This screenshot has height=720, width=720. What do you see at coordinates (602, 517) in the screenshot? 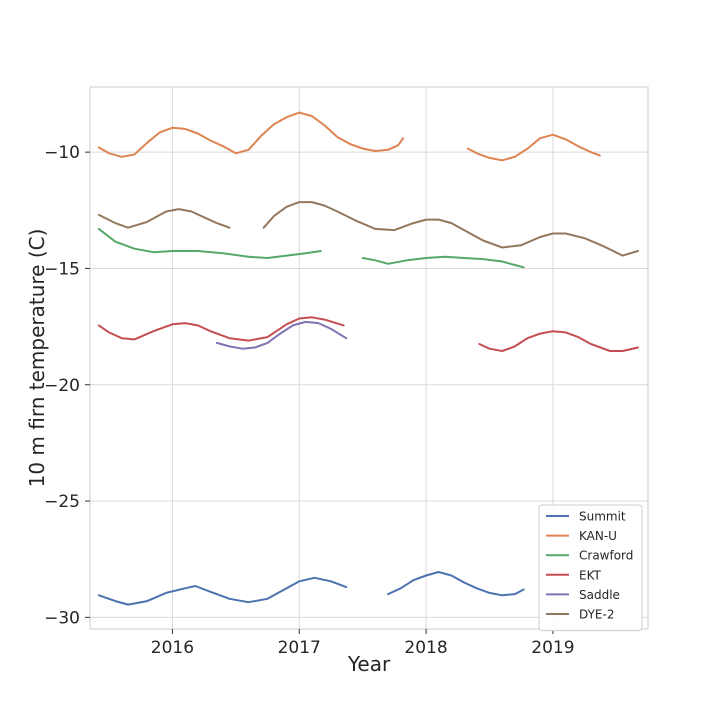
I see `legend-label-summit: Summit` at bounding box center [602, 517].